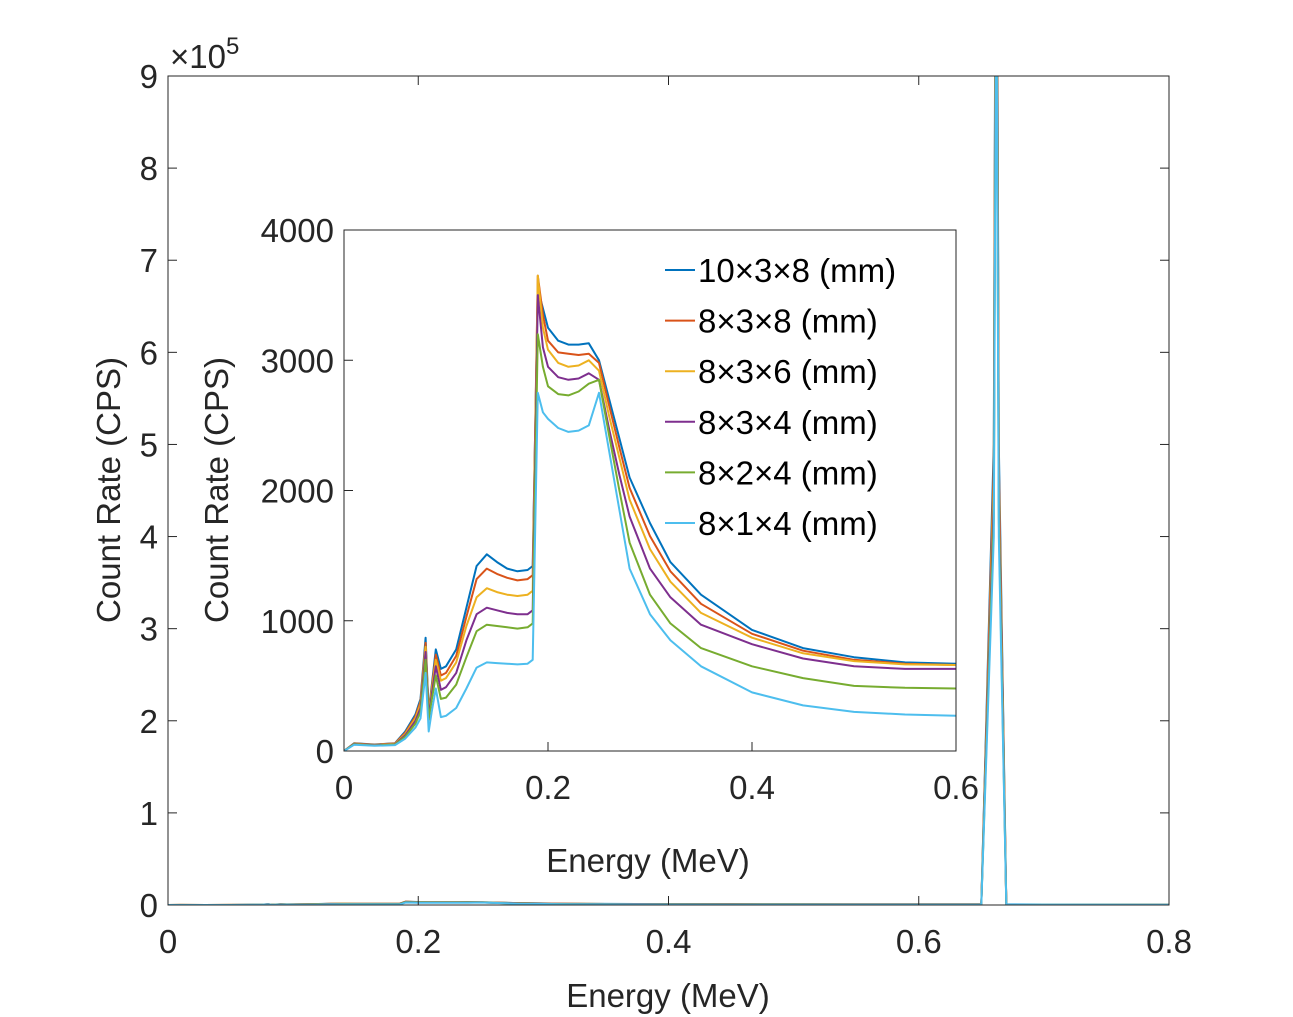 The image size is (1293, 1017). I want to click on inset-y-tick-label: 0, so click(325, 751).